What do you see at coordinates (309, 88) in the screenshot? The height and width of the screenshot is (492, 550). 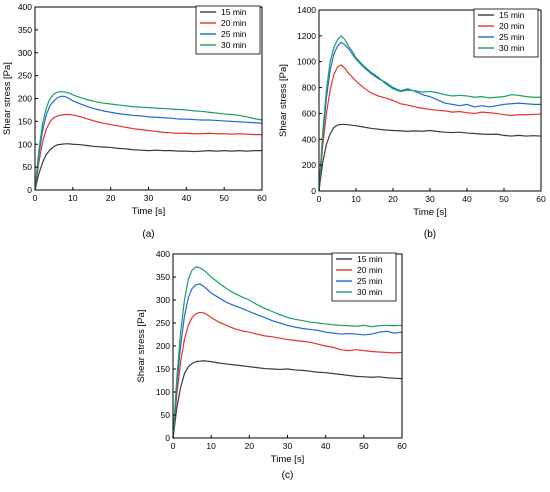 I see `y-tick-label: 800` at bounding box center [309, 88].